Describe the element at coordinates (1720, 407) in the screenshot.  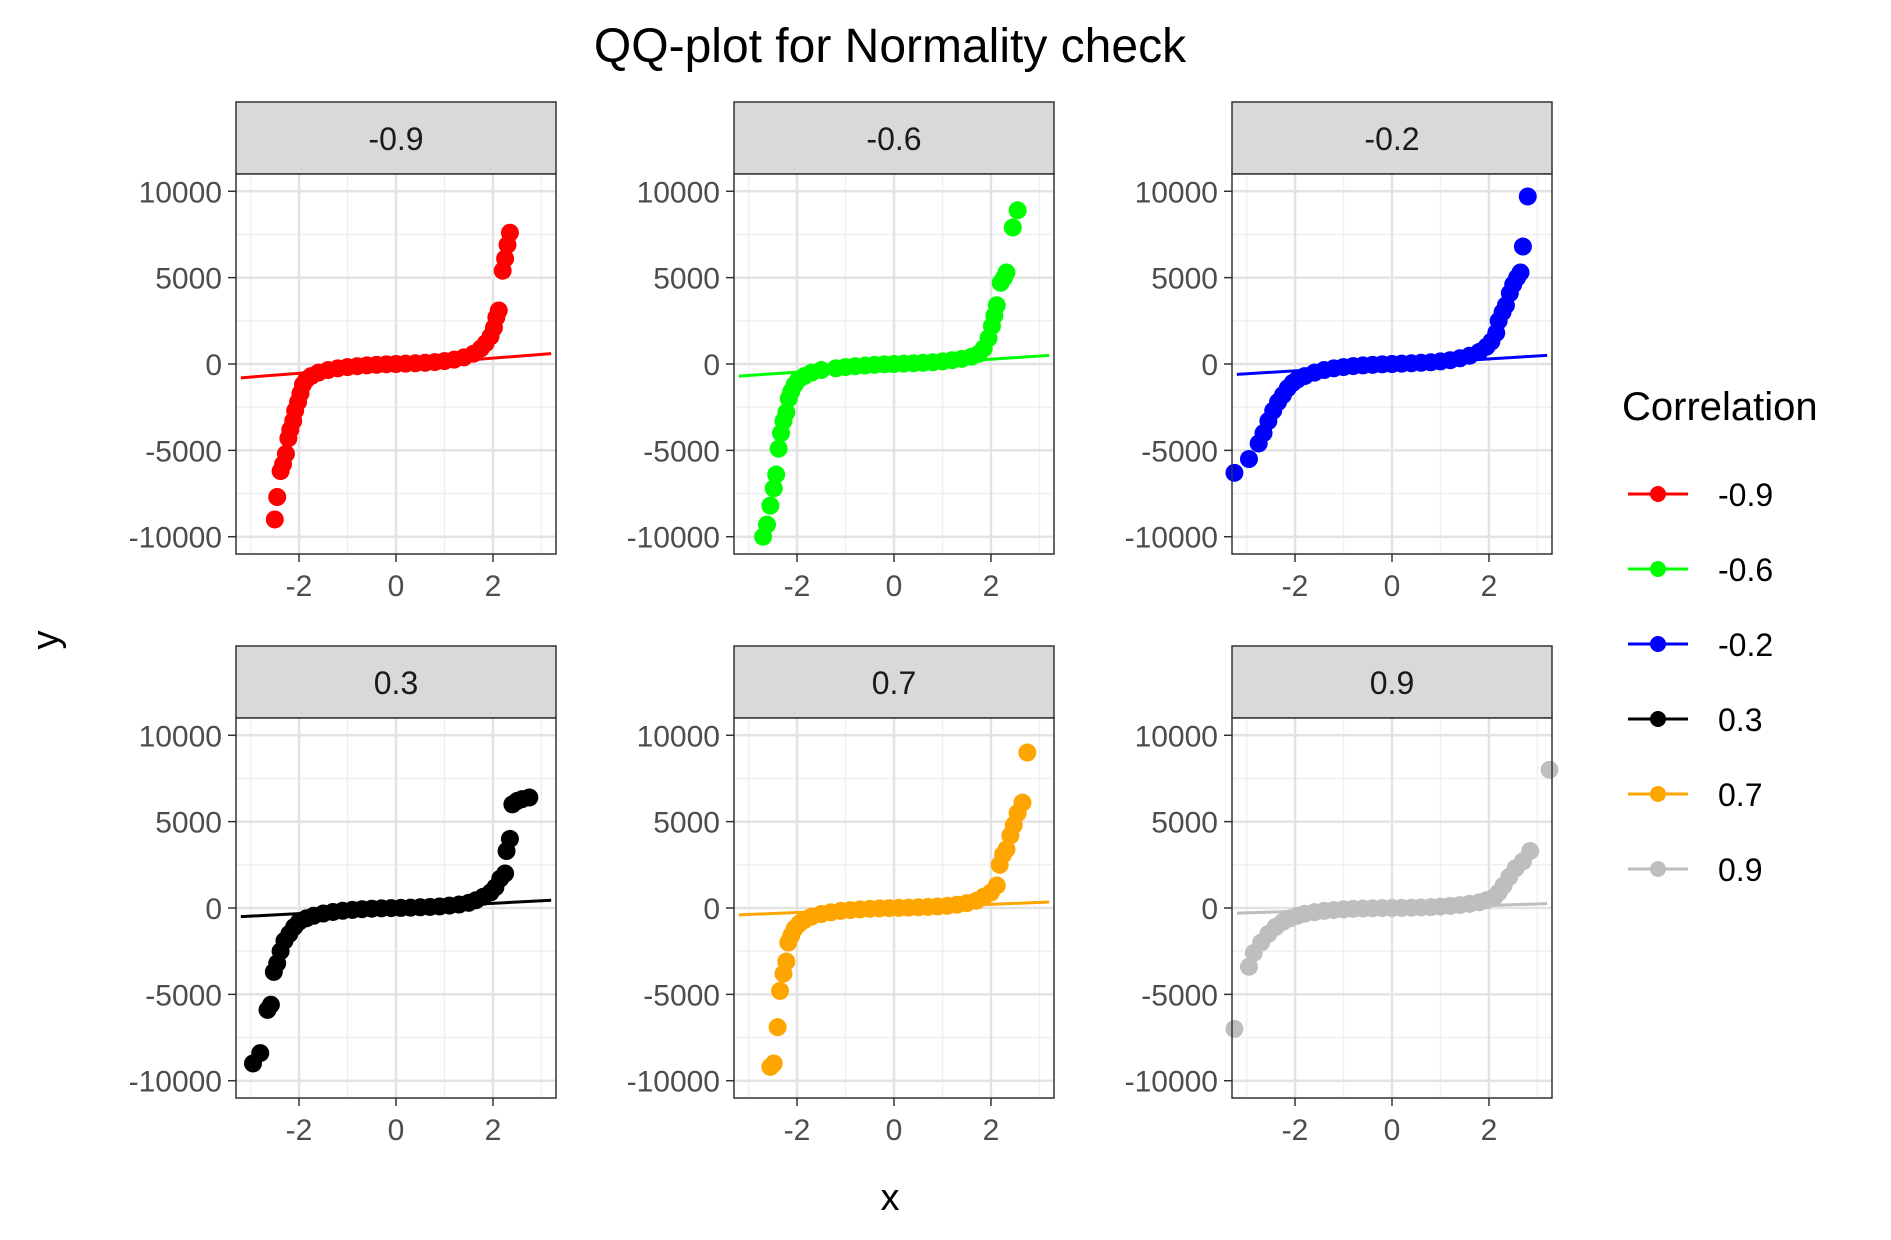
I see `legend-title: Correlation` at that location.